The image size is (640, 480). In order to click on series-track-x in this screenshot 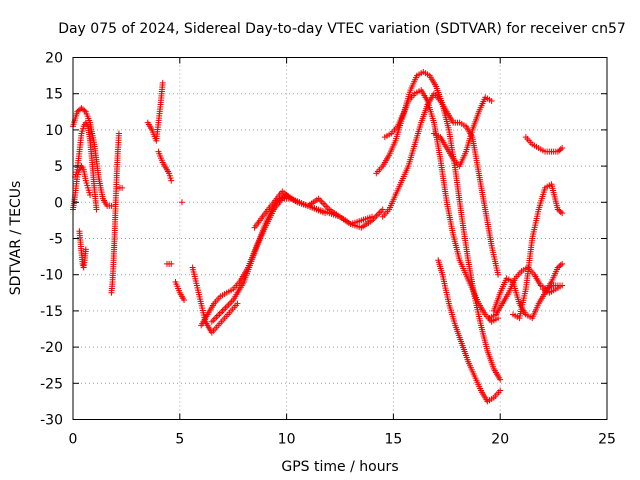, I will do `click(544, 144)`.